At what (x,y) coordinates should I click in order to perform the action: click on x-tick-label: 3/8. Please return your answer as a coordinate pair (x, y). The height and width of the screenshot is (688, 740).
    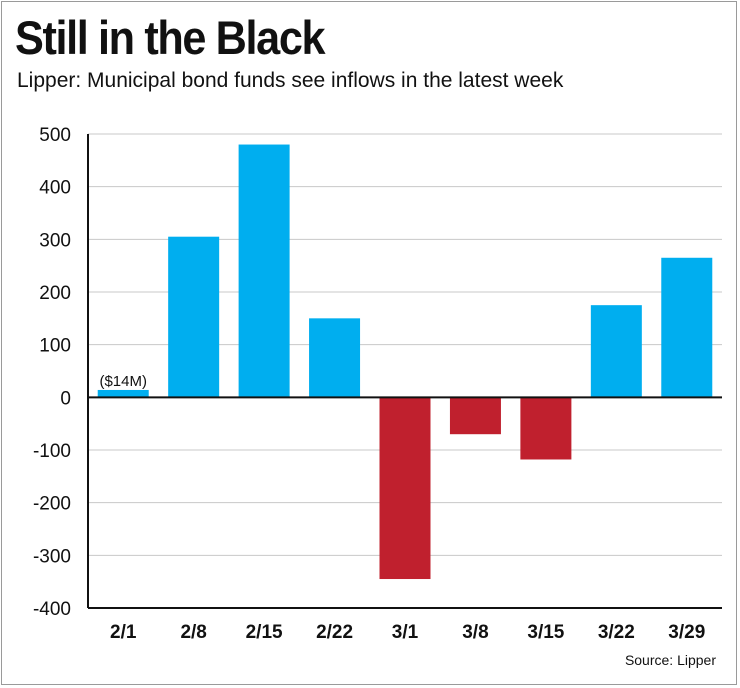
    Looking at the image, I should click on (475, 632).